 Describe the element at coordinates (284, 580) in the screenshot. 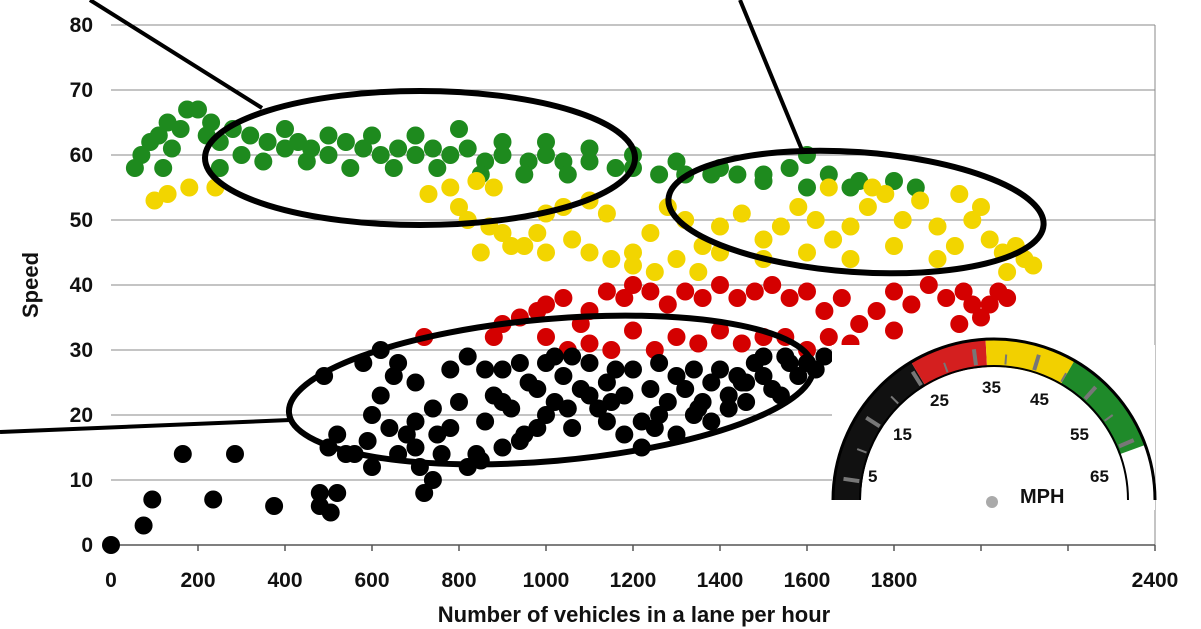

I see `x-tick-label: 400` at that location.